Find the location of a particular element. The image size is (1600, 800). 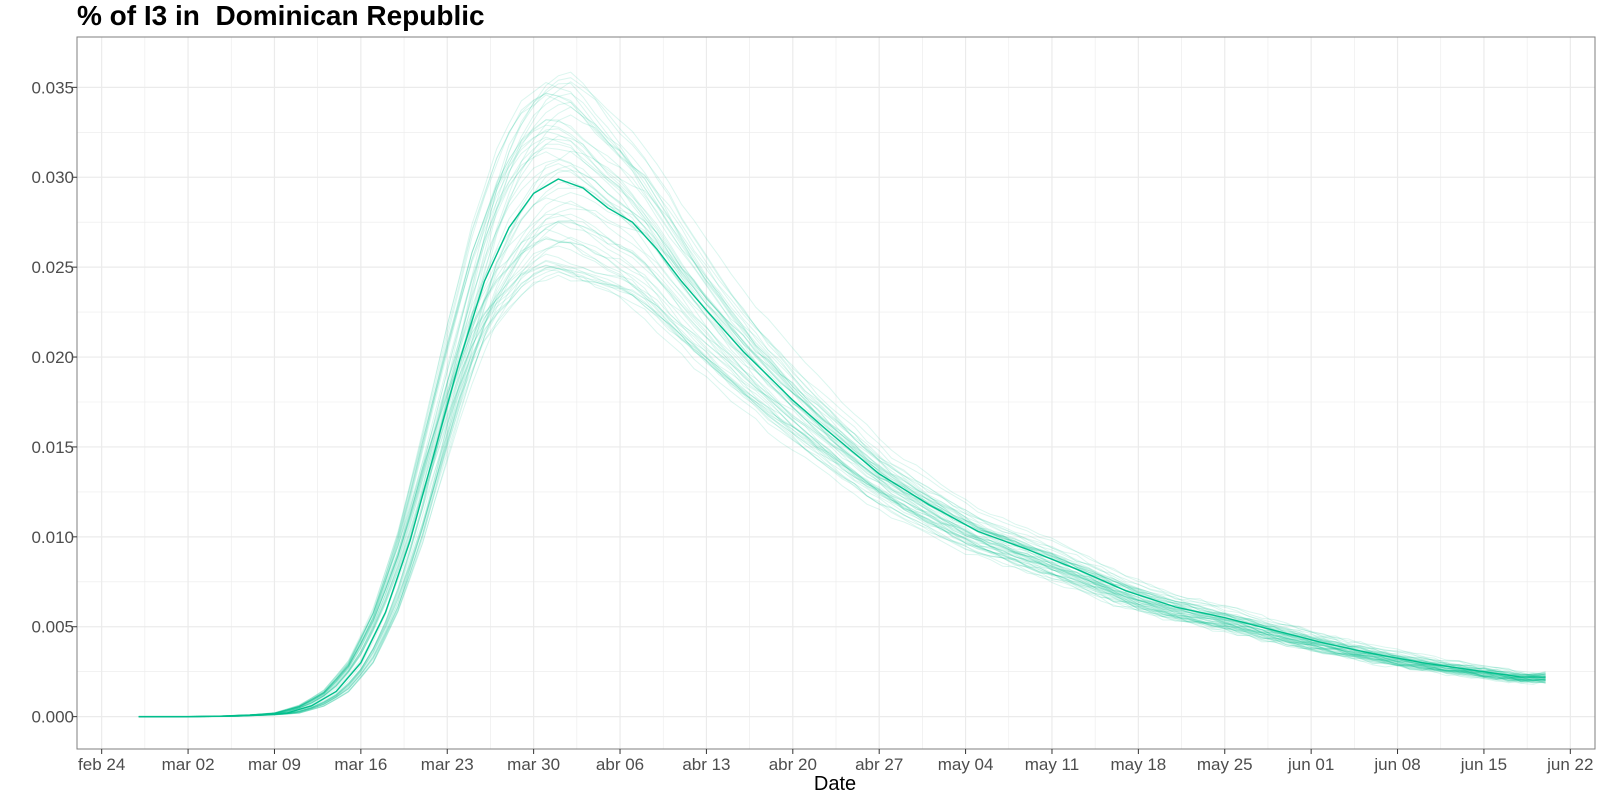

y-tick-label: 0.035 is located at coordinates (52, 87).